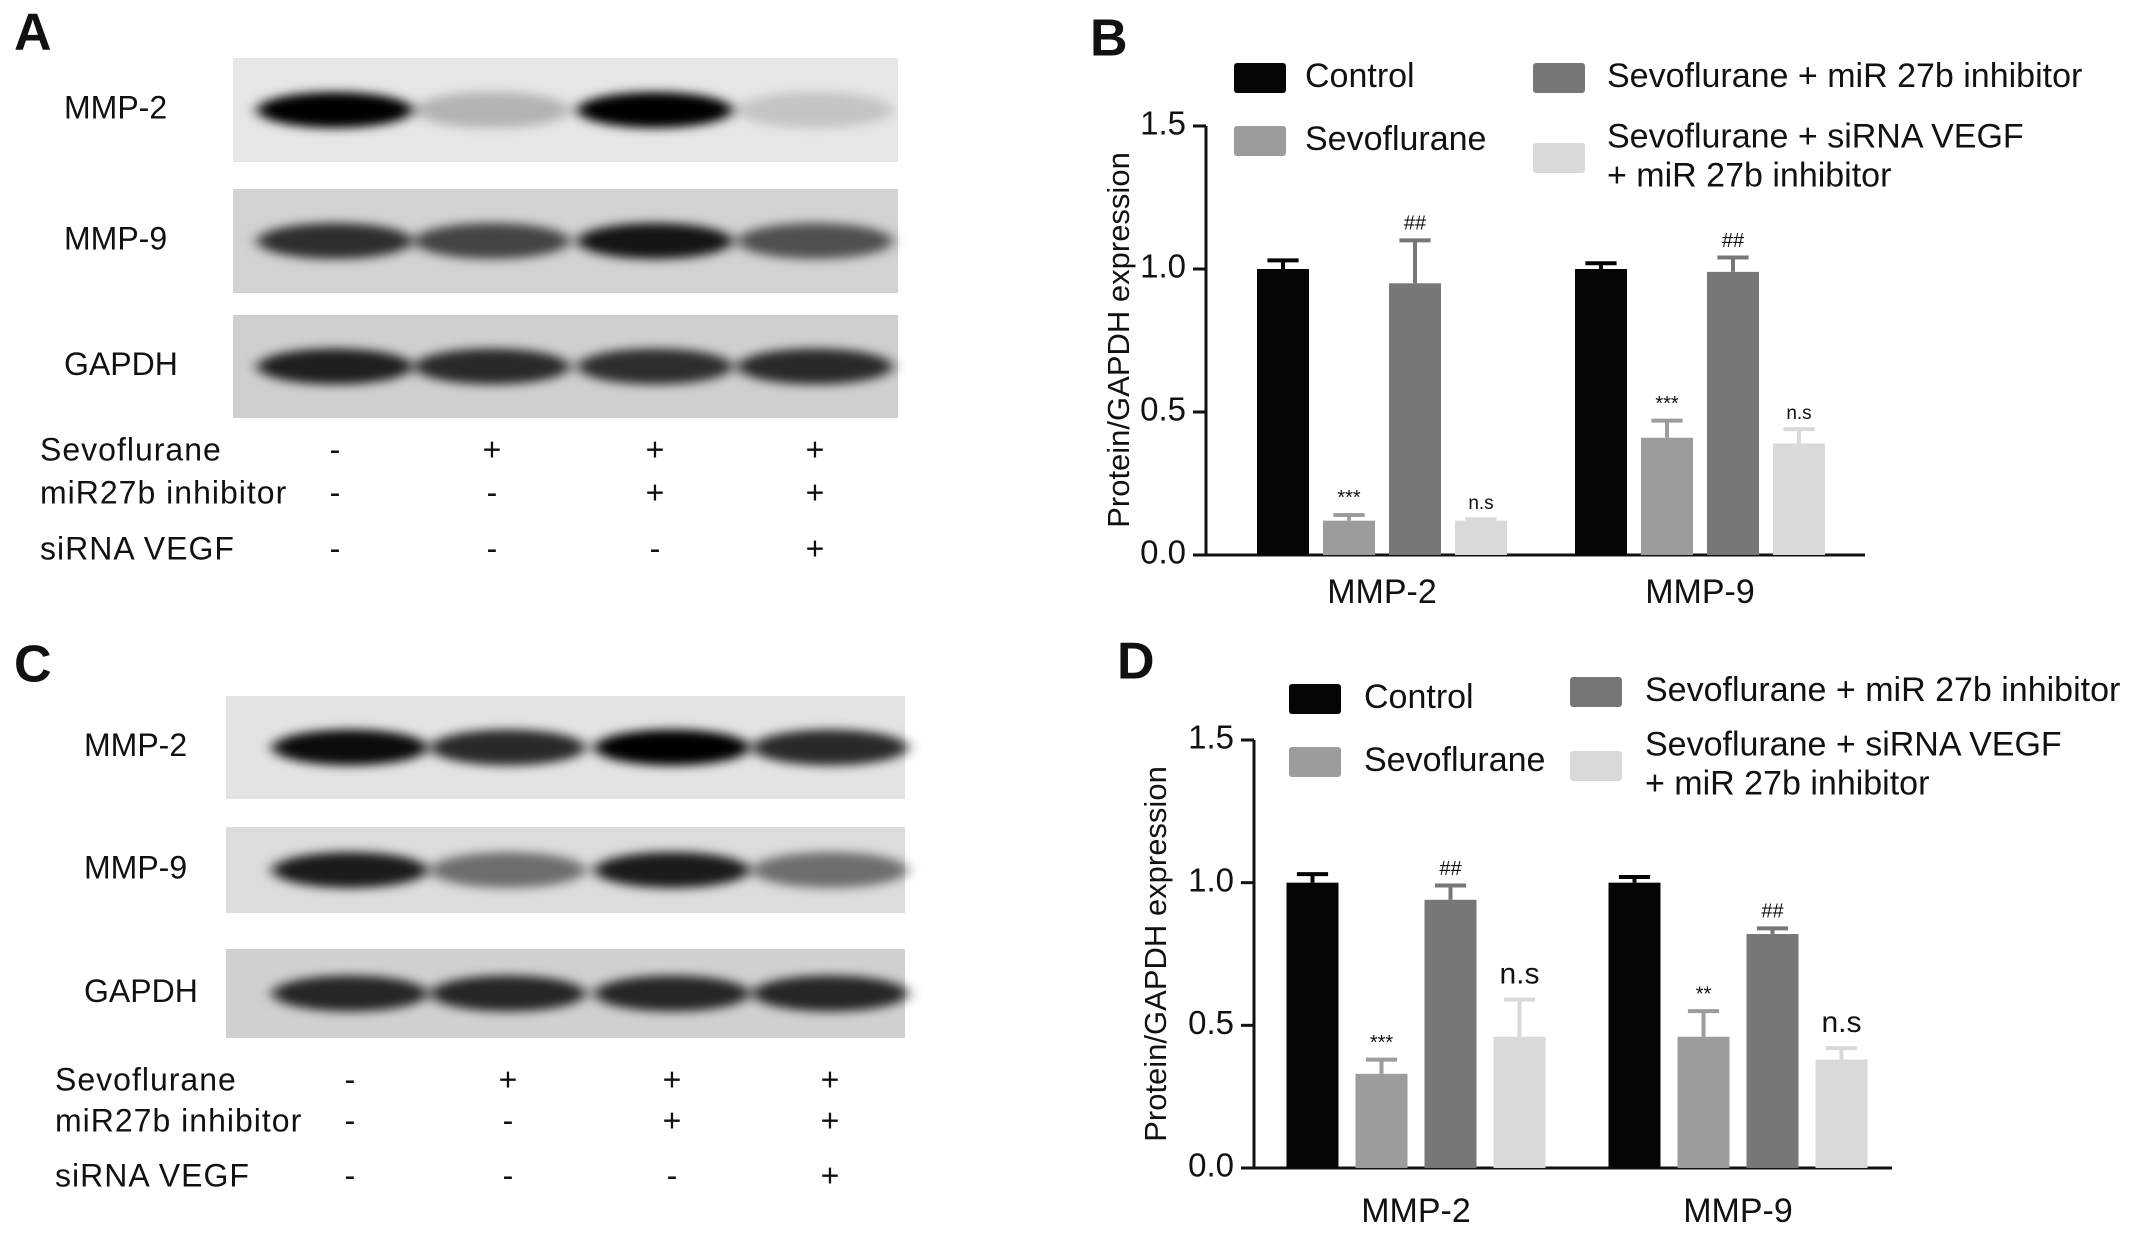 The image size is (2150, 1247). I want to click on panel-label: B, so click(1109, 39).